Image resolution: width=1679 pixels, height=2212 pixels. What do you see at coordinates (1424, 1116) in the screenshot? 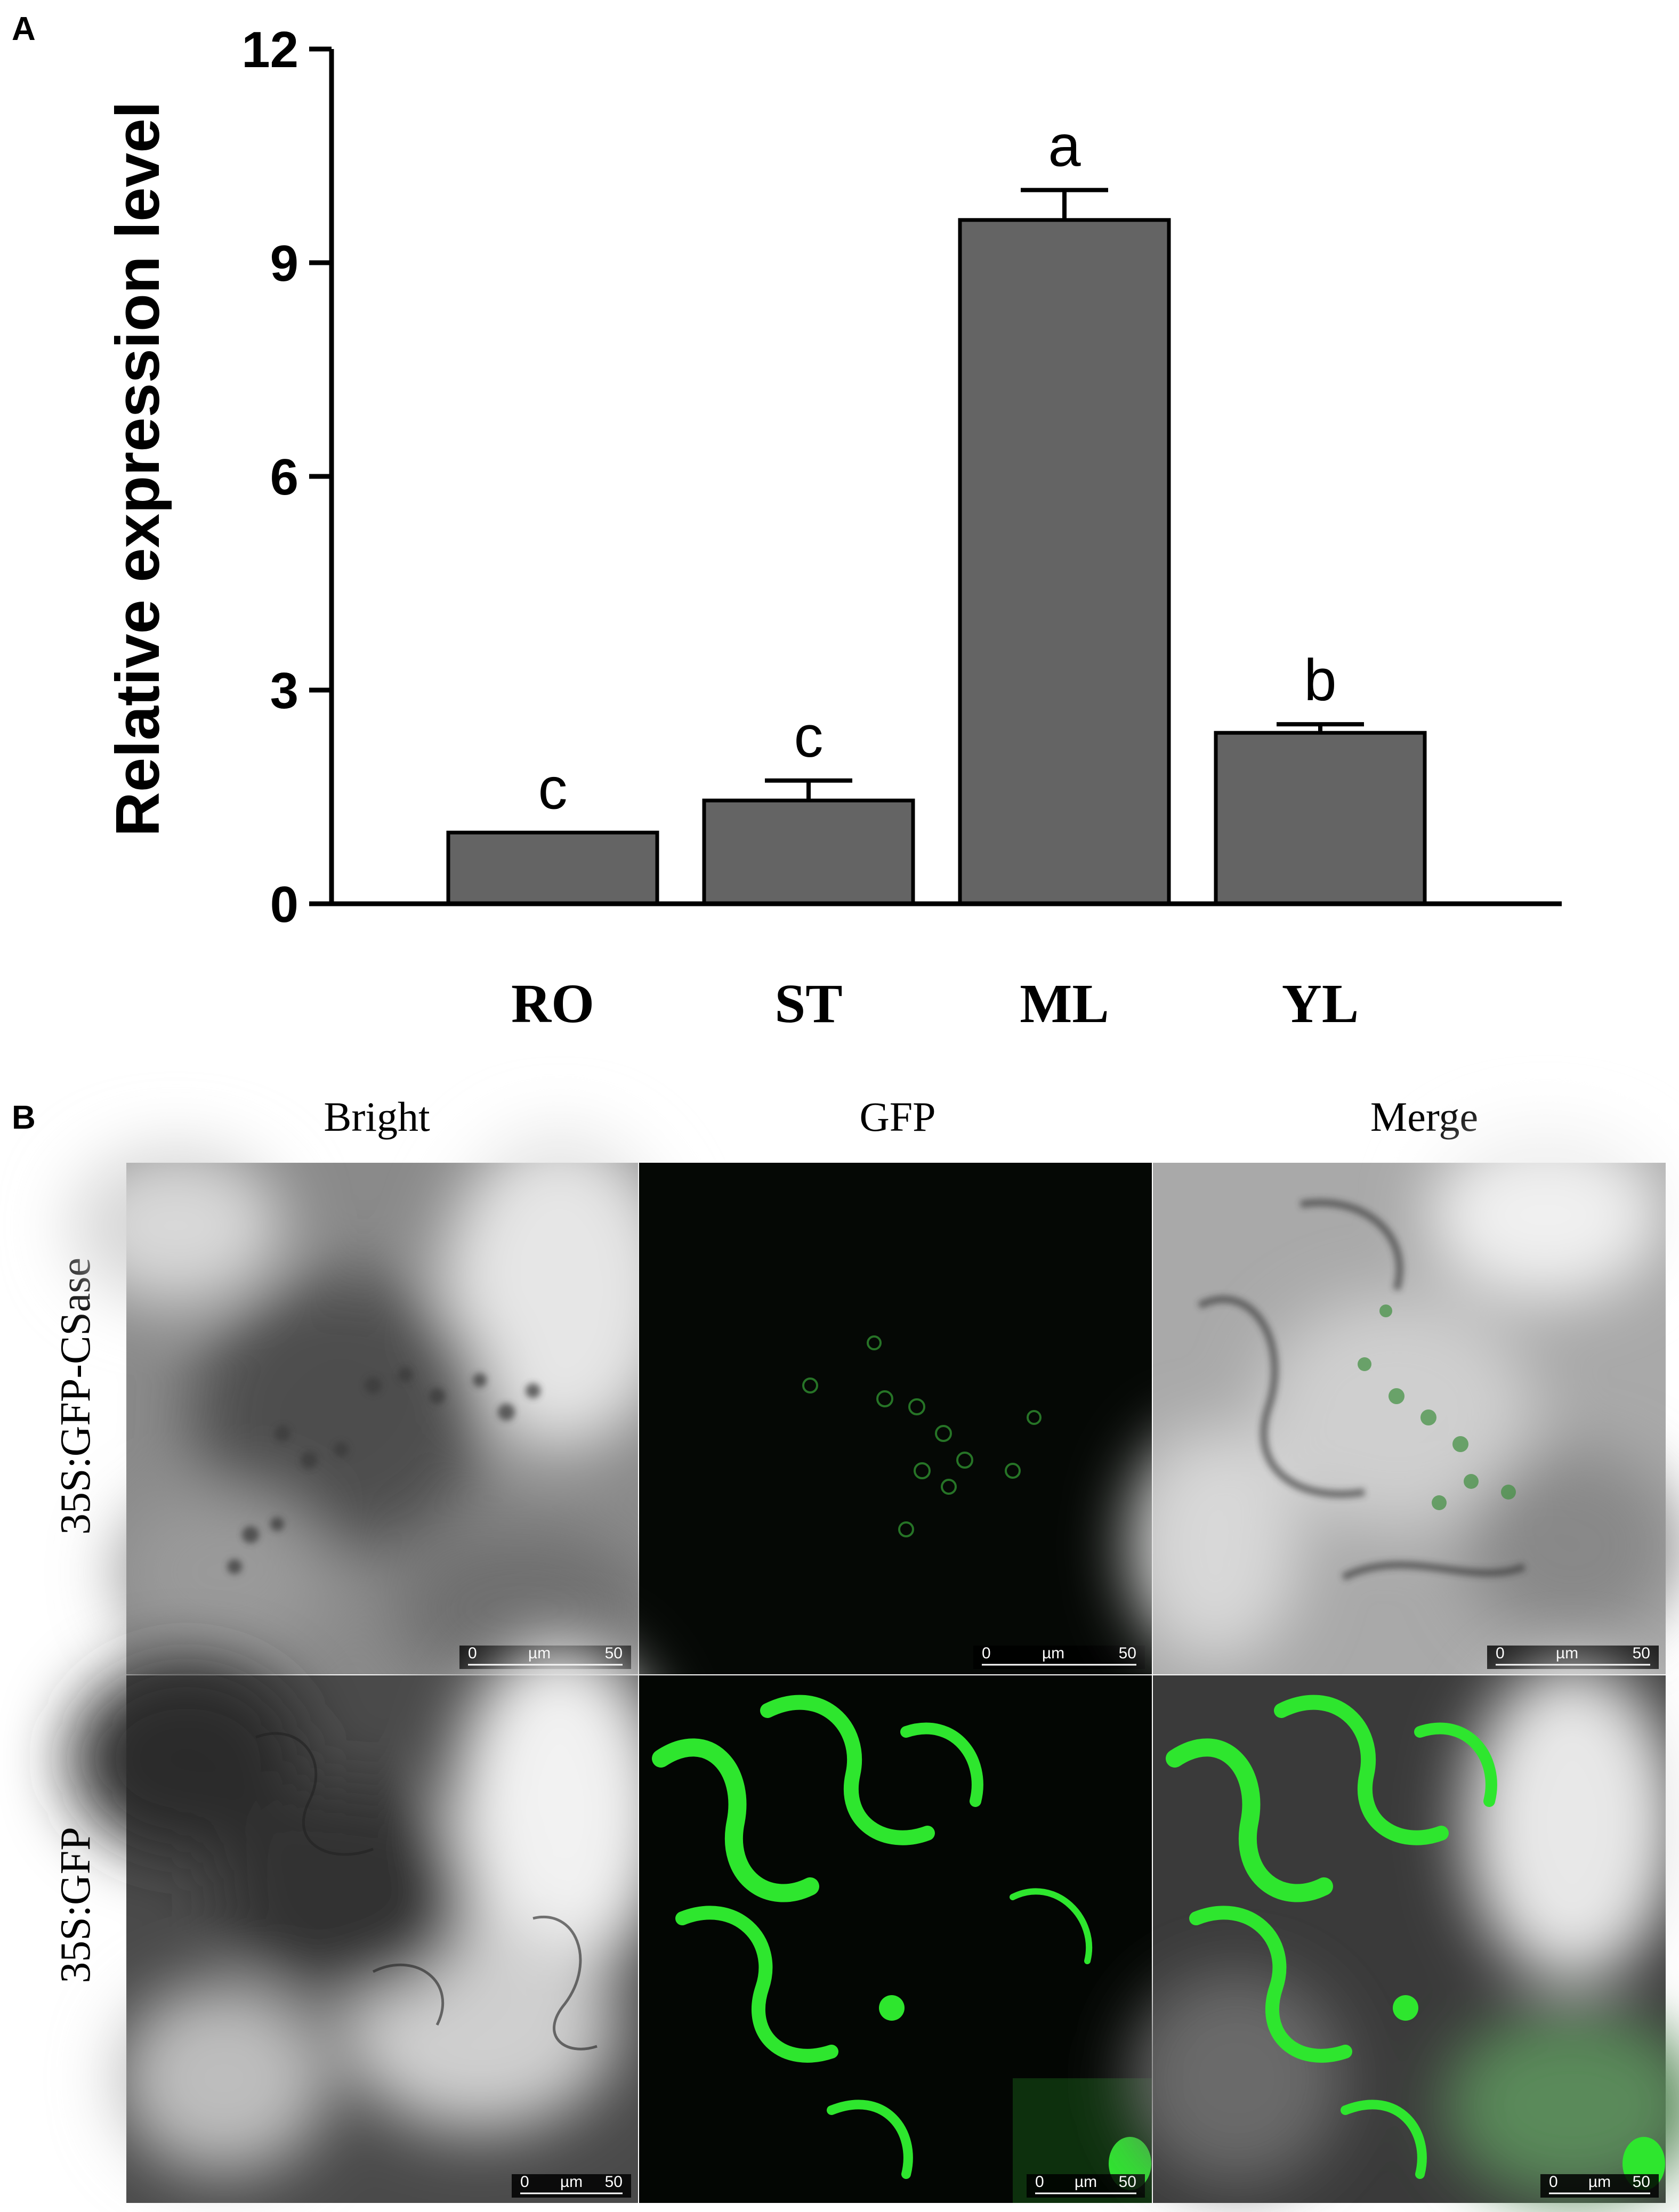
I see `column-title-merge: Merge` at bounding box center [1424, 1116].